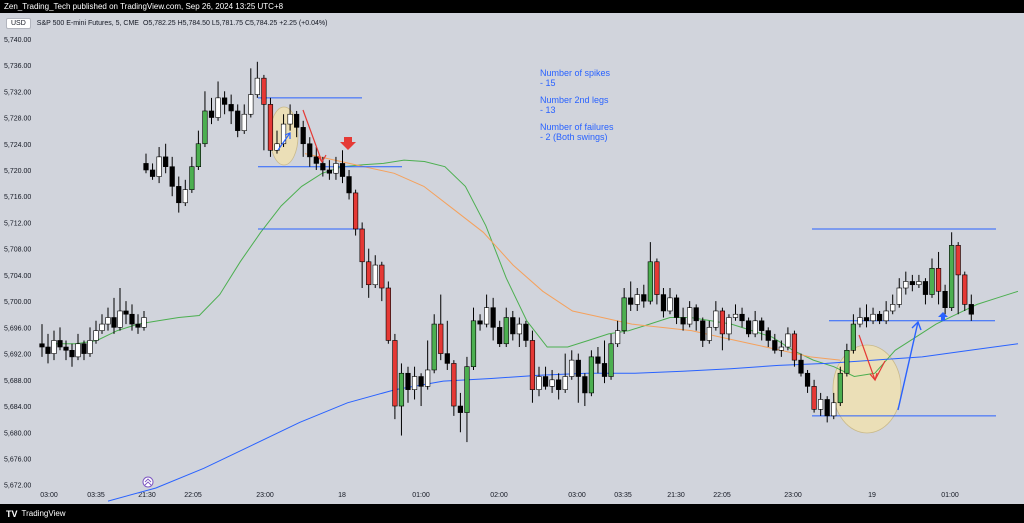 The image size is (1024, 523). What do you see at coordinates (548, 110) in the screenshot?
I see `note-second-legs-value: - 13` at bounding box center [548, 110].